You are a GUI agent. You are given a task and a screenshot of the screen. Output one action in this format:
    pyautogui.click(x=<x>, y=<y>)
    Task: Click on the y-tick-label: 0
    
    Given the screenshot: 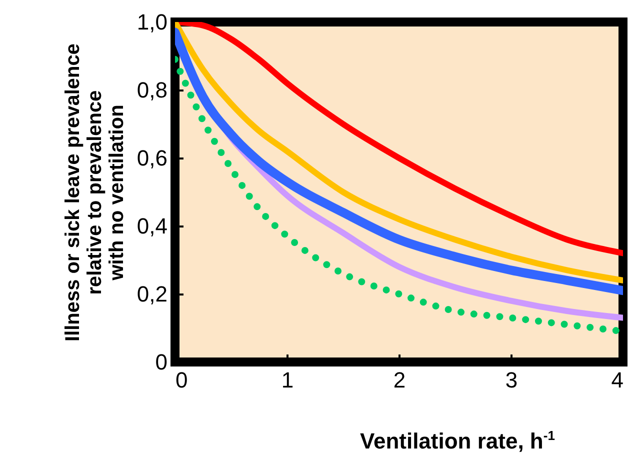 What is the action you would take?
    pyautogui.click(x=161, y=362)
    